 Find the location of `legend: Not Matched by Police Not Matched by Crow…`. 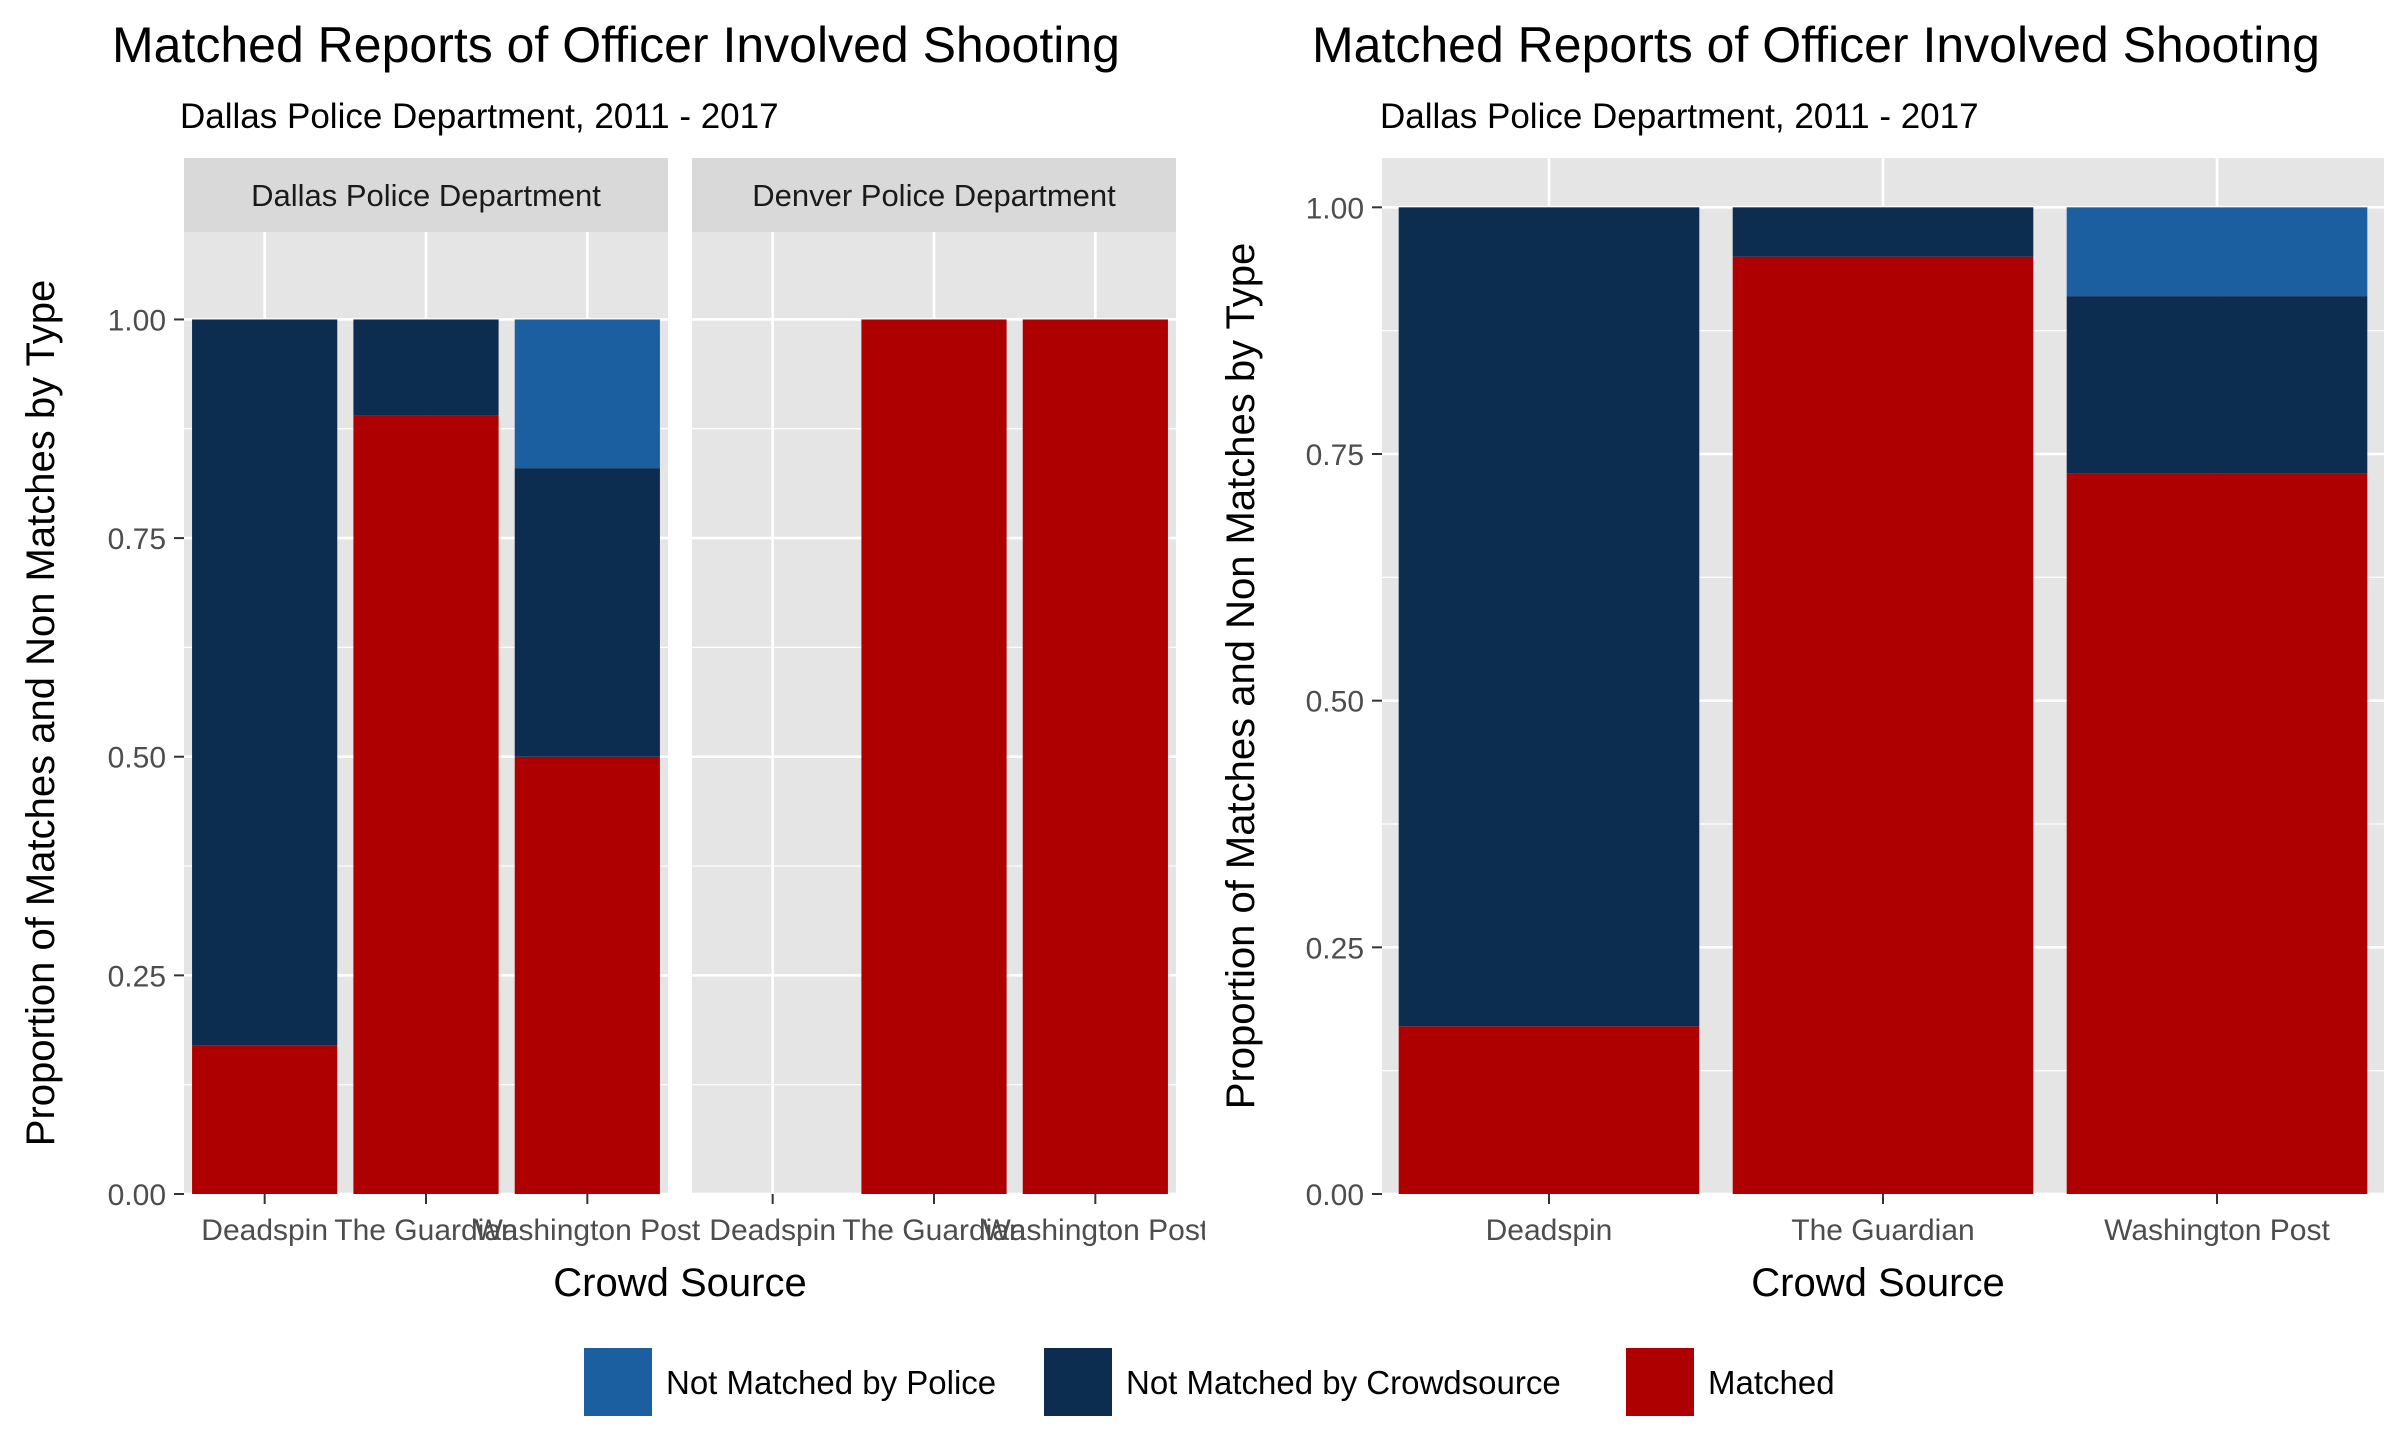

legend: Not Matched by Police Not Matched by Crow… is located at coordinates (1209, 1382).